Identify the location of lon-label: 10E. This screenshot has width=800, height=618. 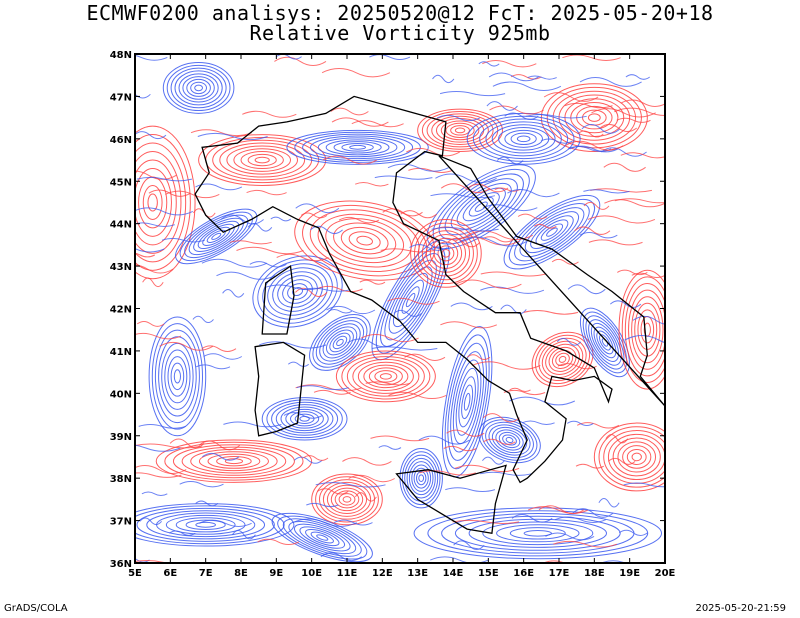
(311, 573).